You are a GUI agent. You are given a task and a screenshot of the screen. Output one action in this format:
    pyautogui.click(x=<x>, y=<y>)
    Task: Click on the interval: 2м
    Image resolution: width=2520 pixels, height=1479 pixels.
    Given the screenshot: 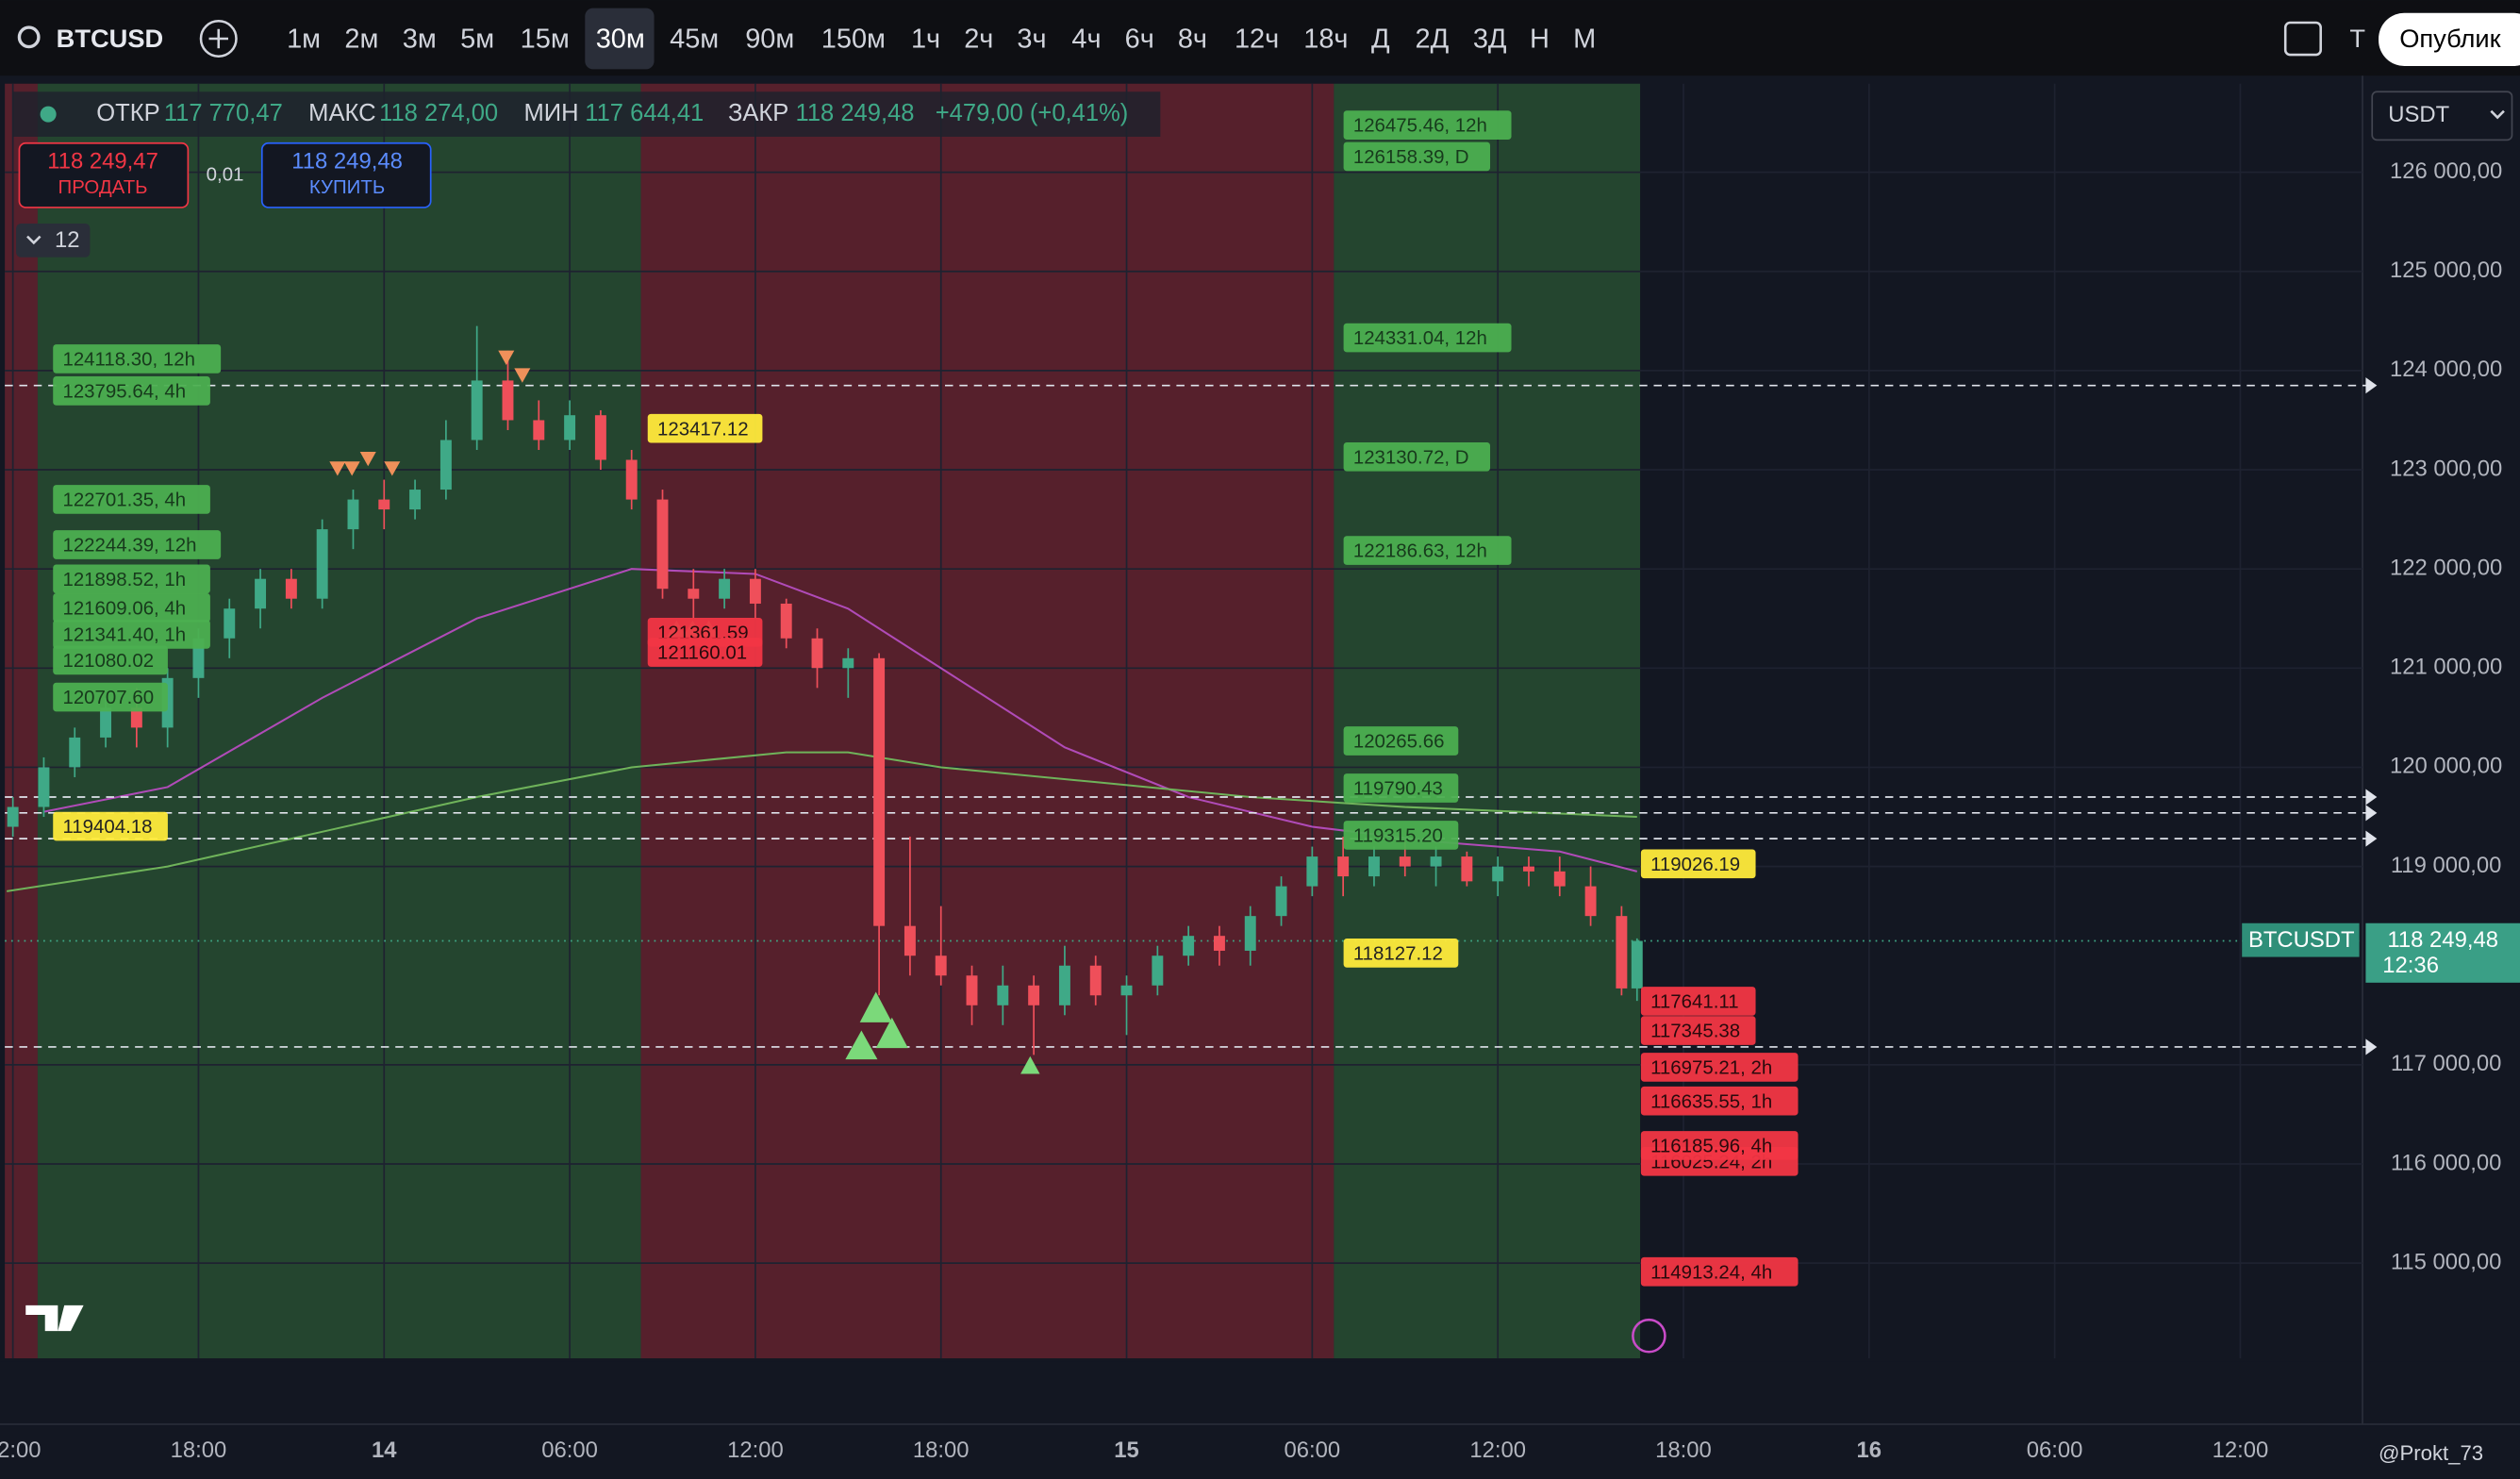 What is the action you would take?
    pyautogui.click(x=361, y=39)
    